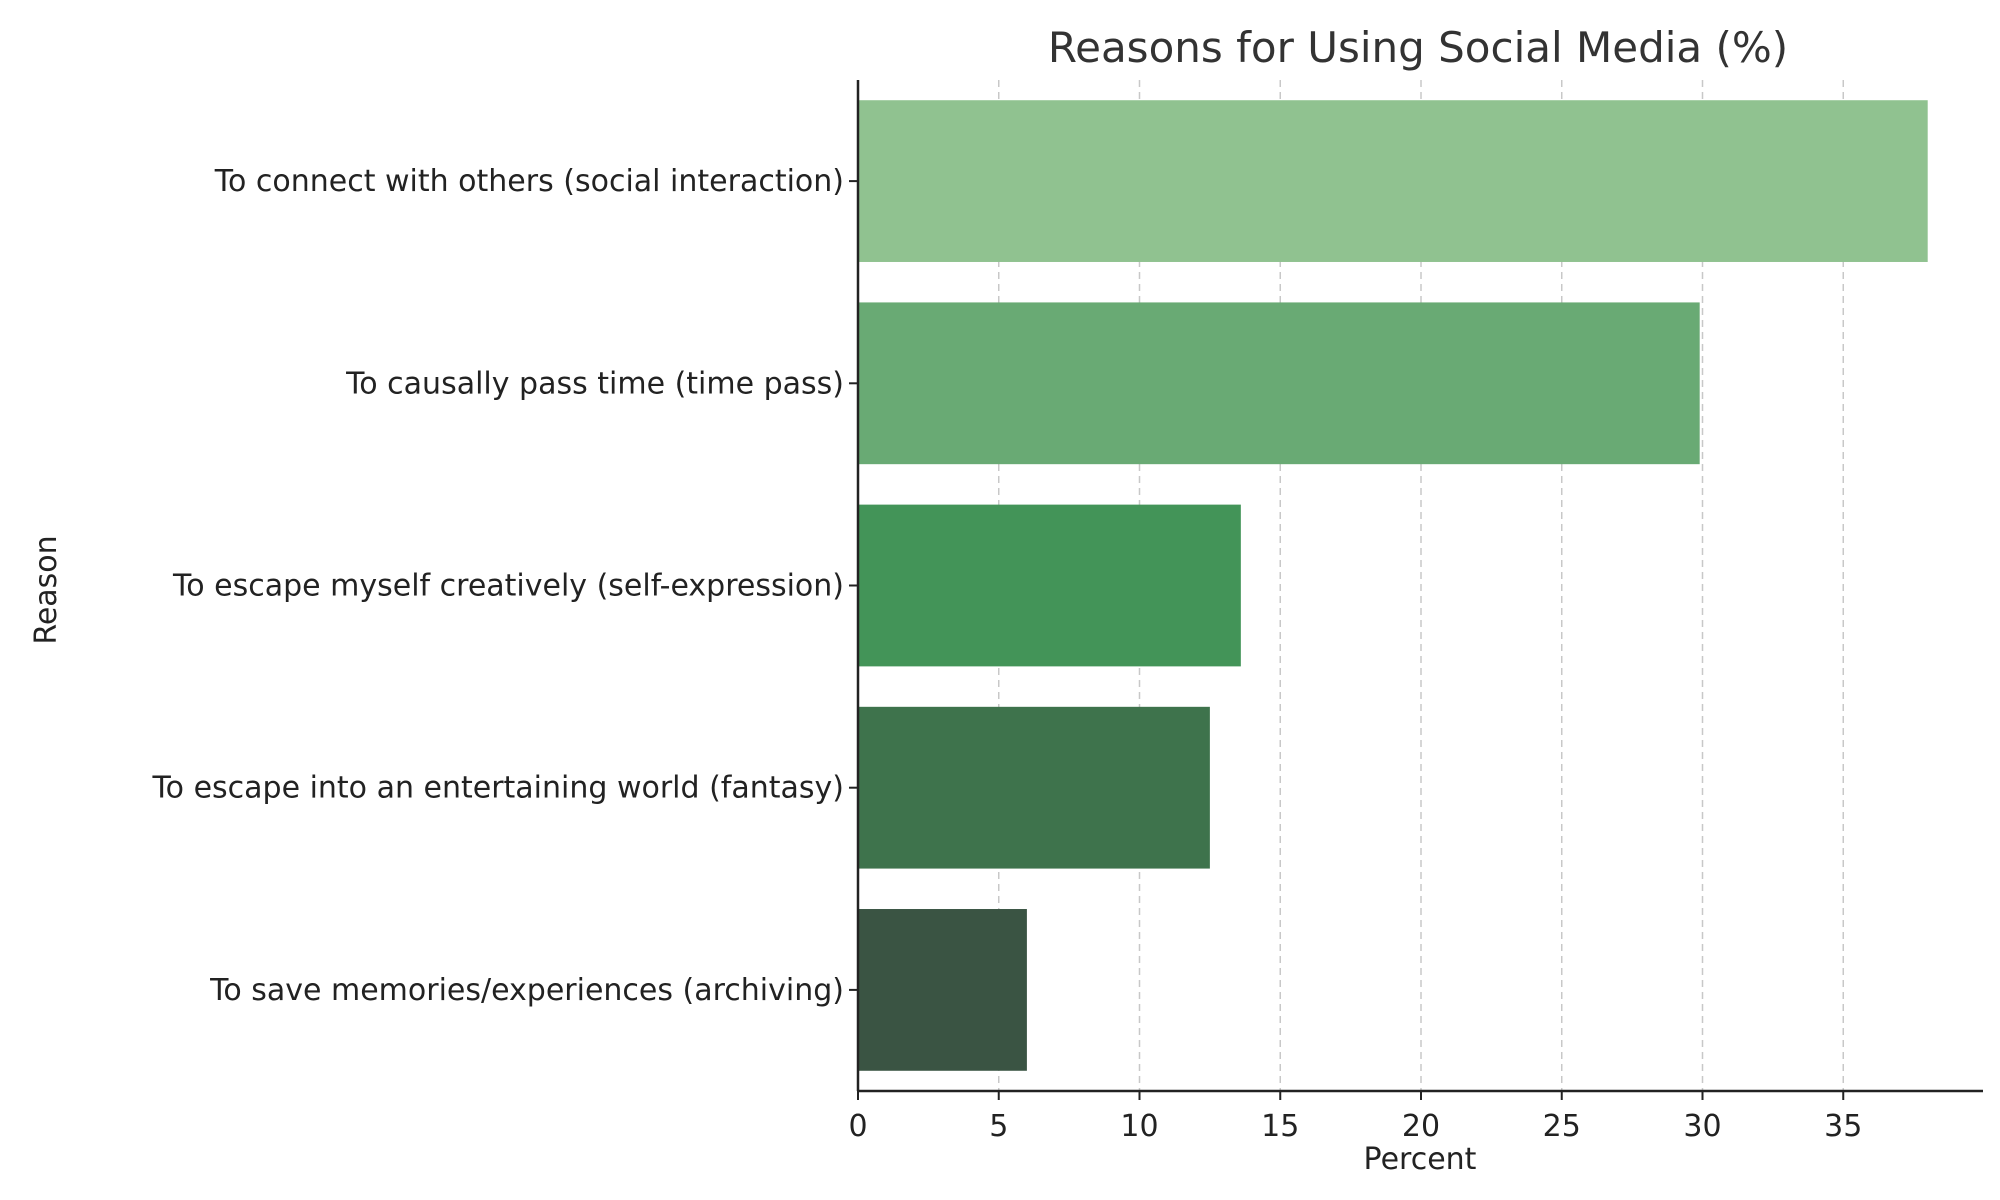 The width and height of the screenshot is (2000, 1200). I want to click on y-tick-label: To save memories/experiences (archiving), so click(526, 990).